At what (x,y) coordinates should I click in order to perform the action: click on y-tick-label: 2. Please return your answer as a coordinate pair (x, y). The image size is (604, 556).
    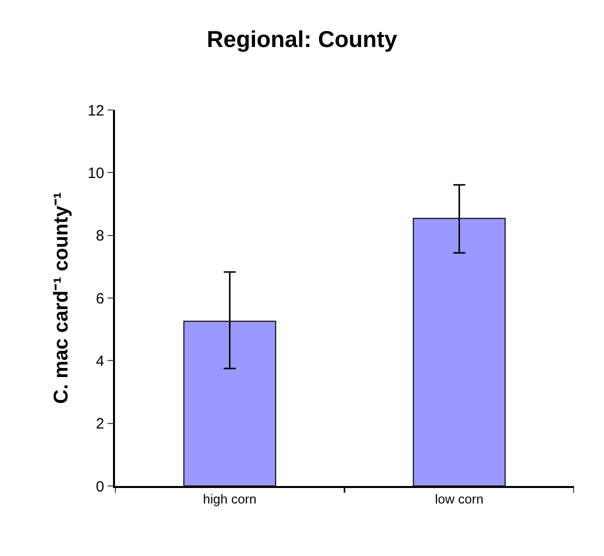
    Looking at the image, I should click on (100, 424).